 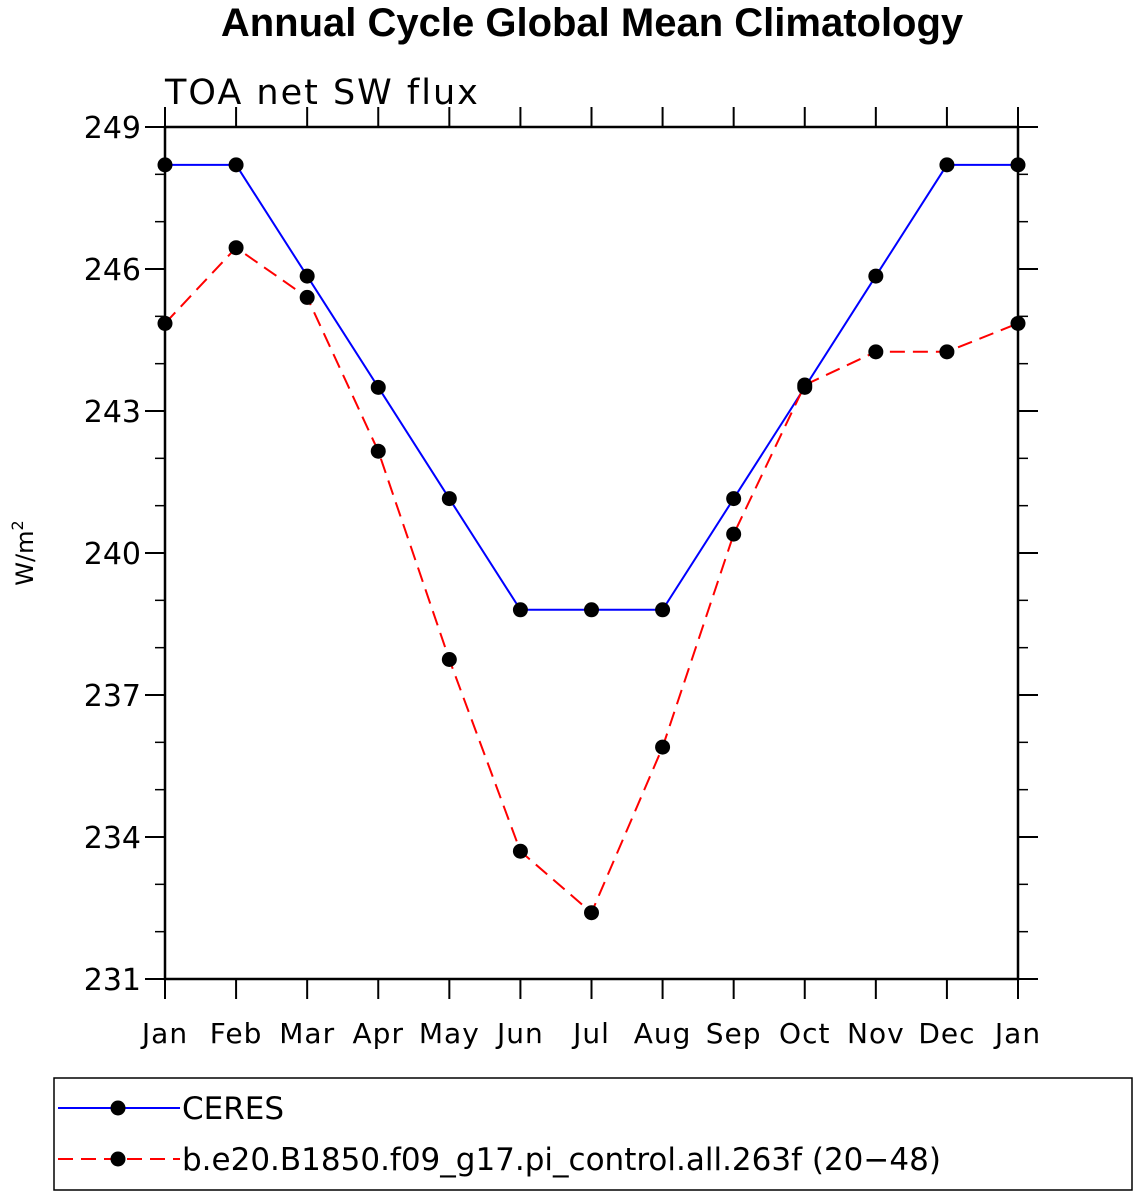 What do you see at coordinates (112, 980) in the screenshot?
I see `y-tick-label: 231` at bounding box center [112, 980].